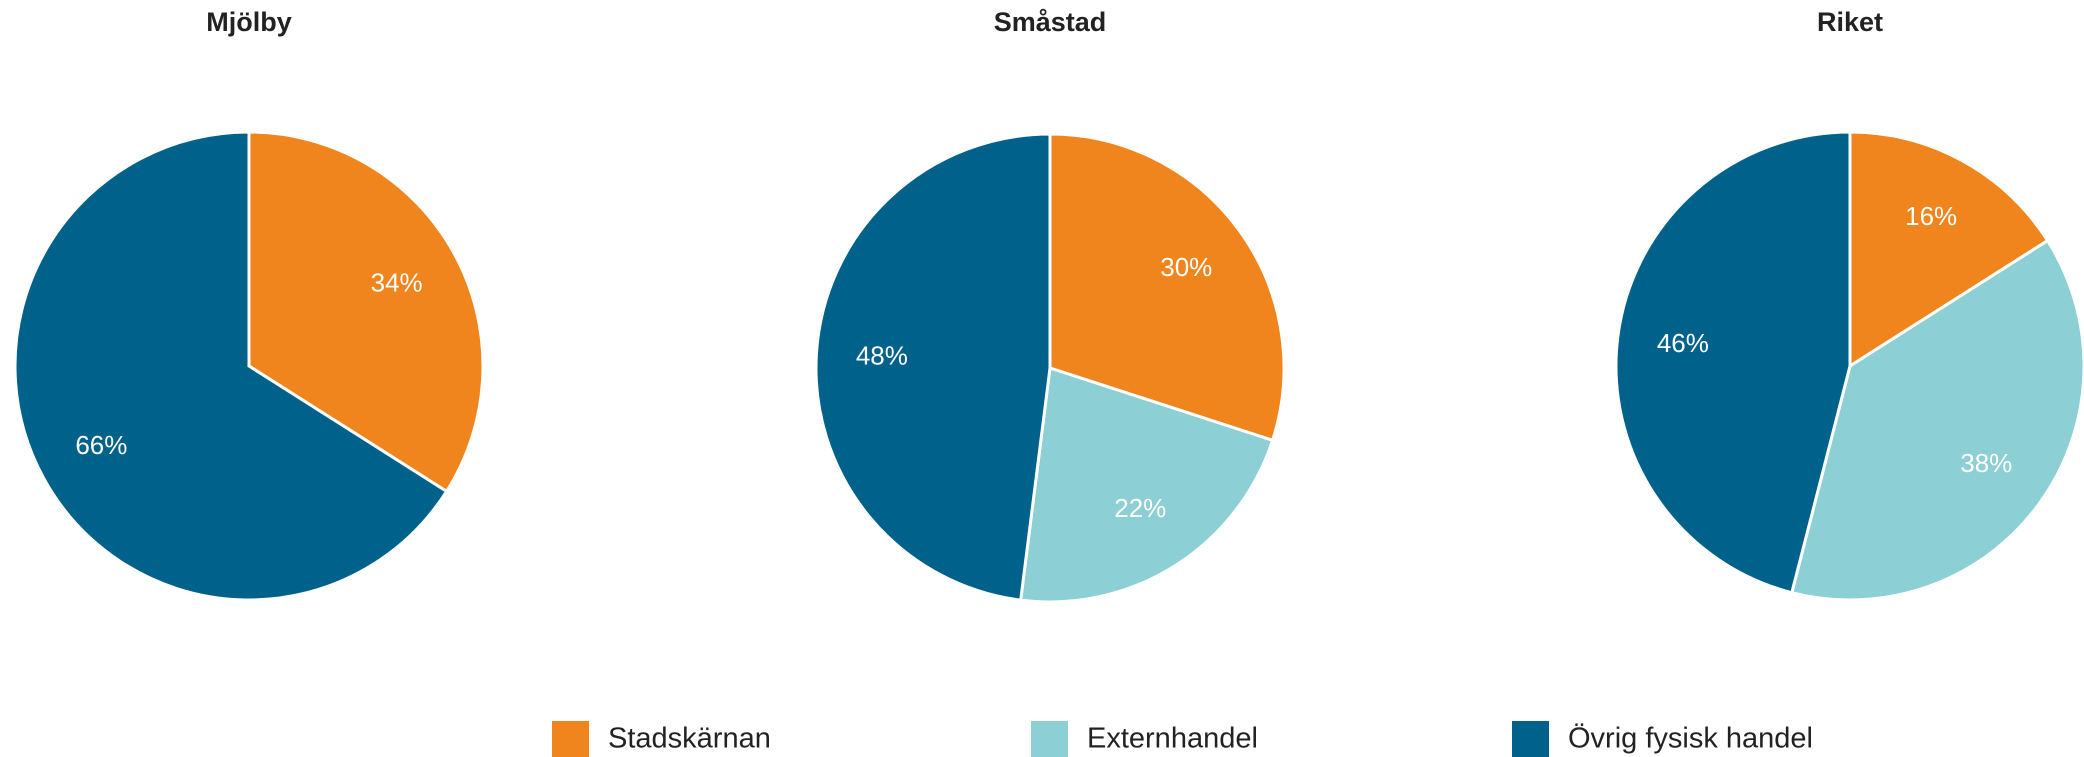 The height and width of the screenshot is (757, 2084). I want to click on chart-title: Mjölby, so click(249, 22).